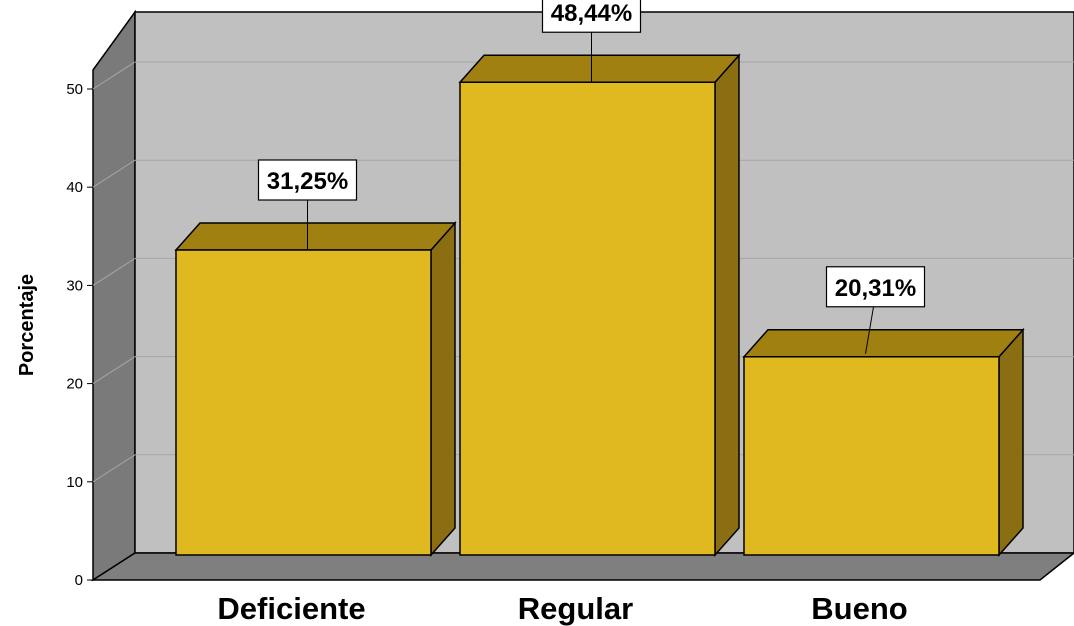 This screenshot has width=1074, height=626. I want to click on y-tick-label: 30, so click(74, 285).